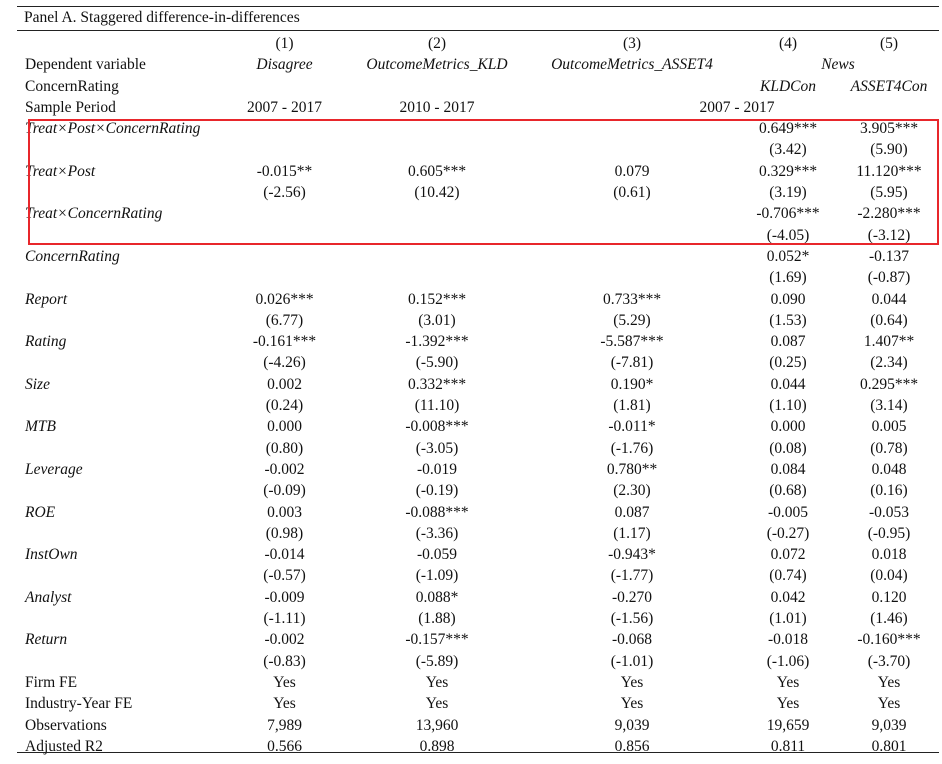  Describe the element at coordinates (788, 406) in the screenshot. I see `t-stat-cell: (1.10)` at that location.